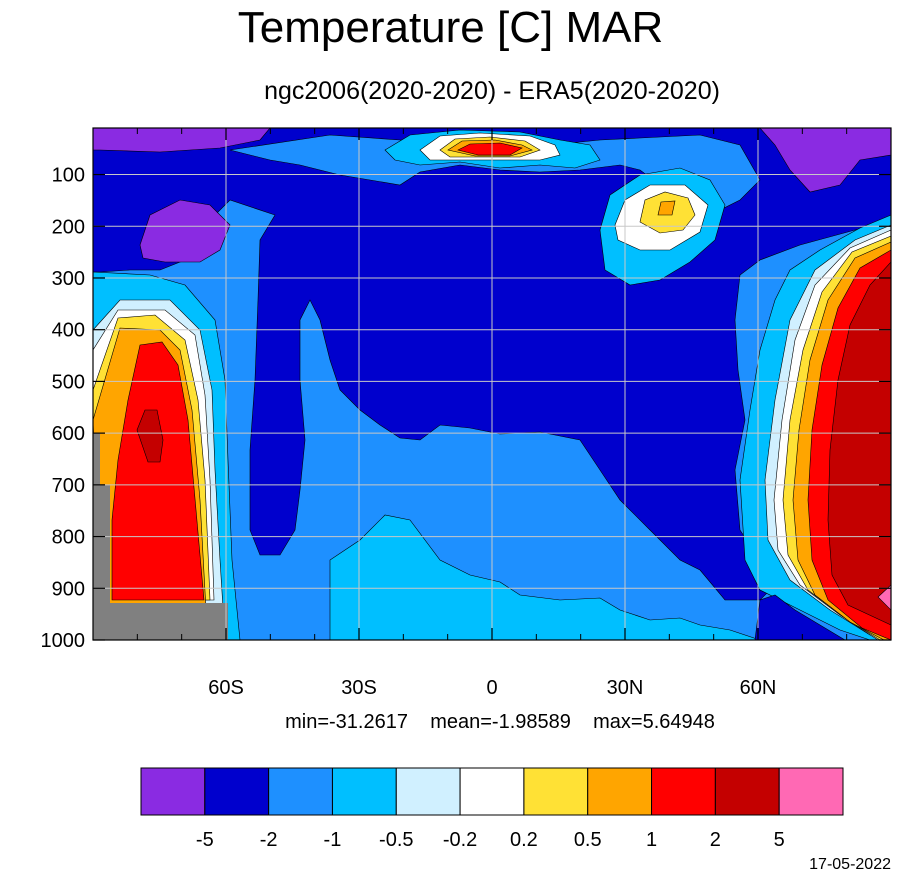 Image resolution: width=901 pixels, height=882 pixels. I want to click on colorbar-label: -5, so click(205, 840).